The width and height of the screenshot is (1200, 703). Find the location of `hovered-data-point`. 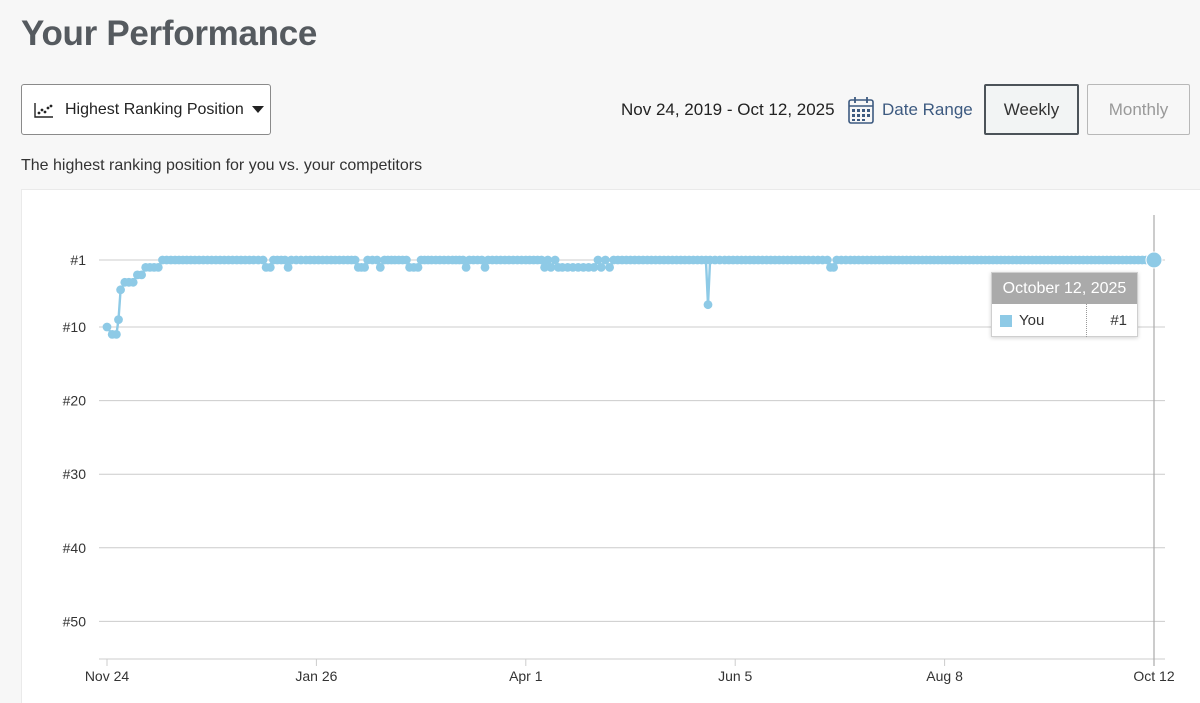

hovered-data-point is located at coordinates (1154, 260).